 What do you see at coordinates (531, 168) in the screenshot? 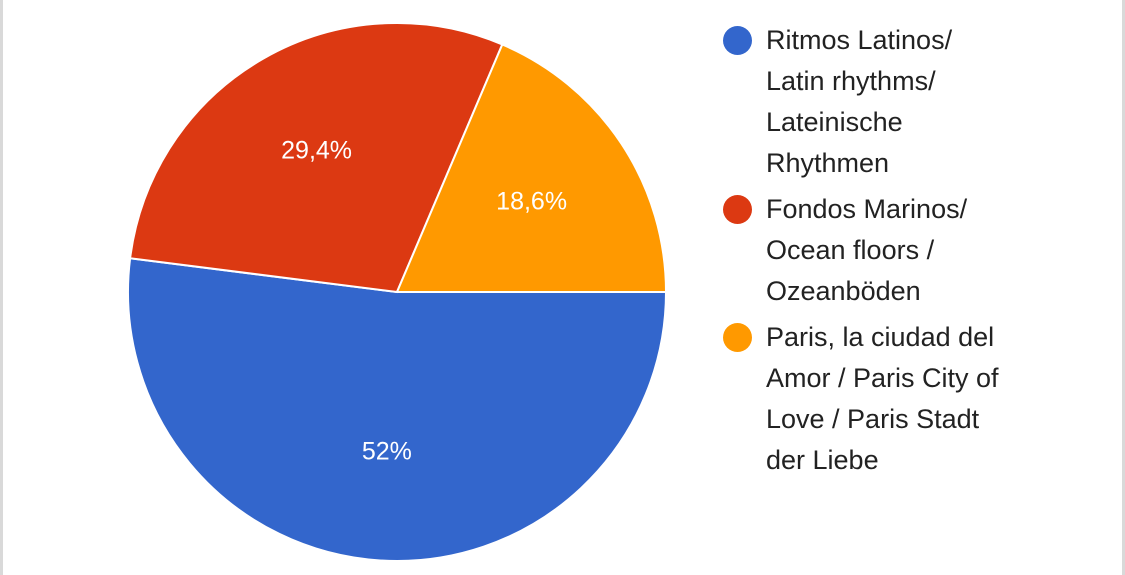
I see `pie-slice-paris` at bounding box center [531, 168].